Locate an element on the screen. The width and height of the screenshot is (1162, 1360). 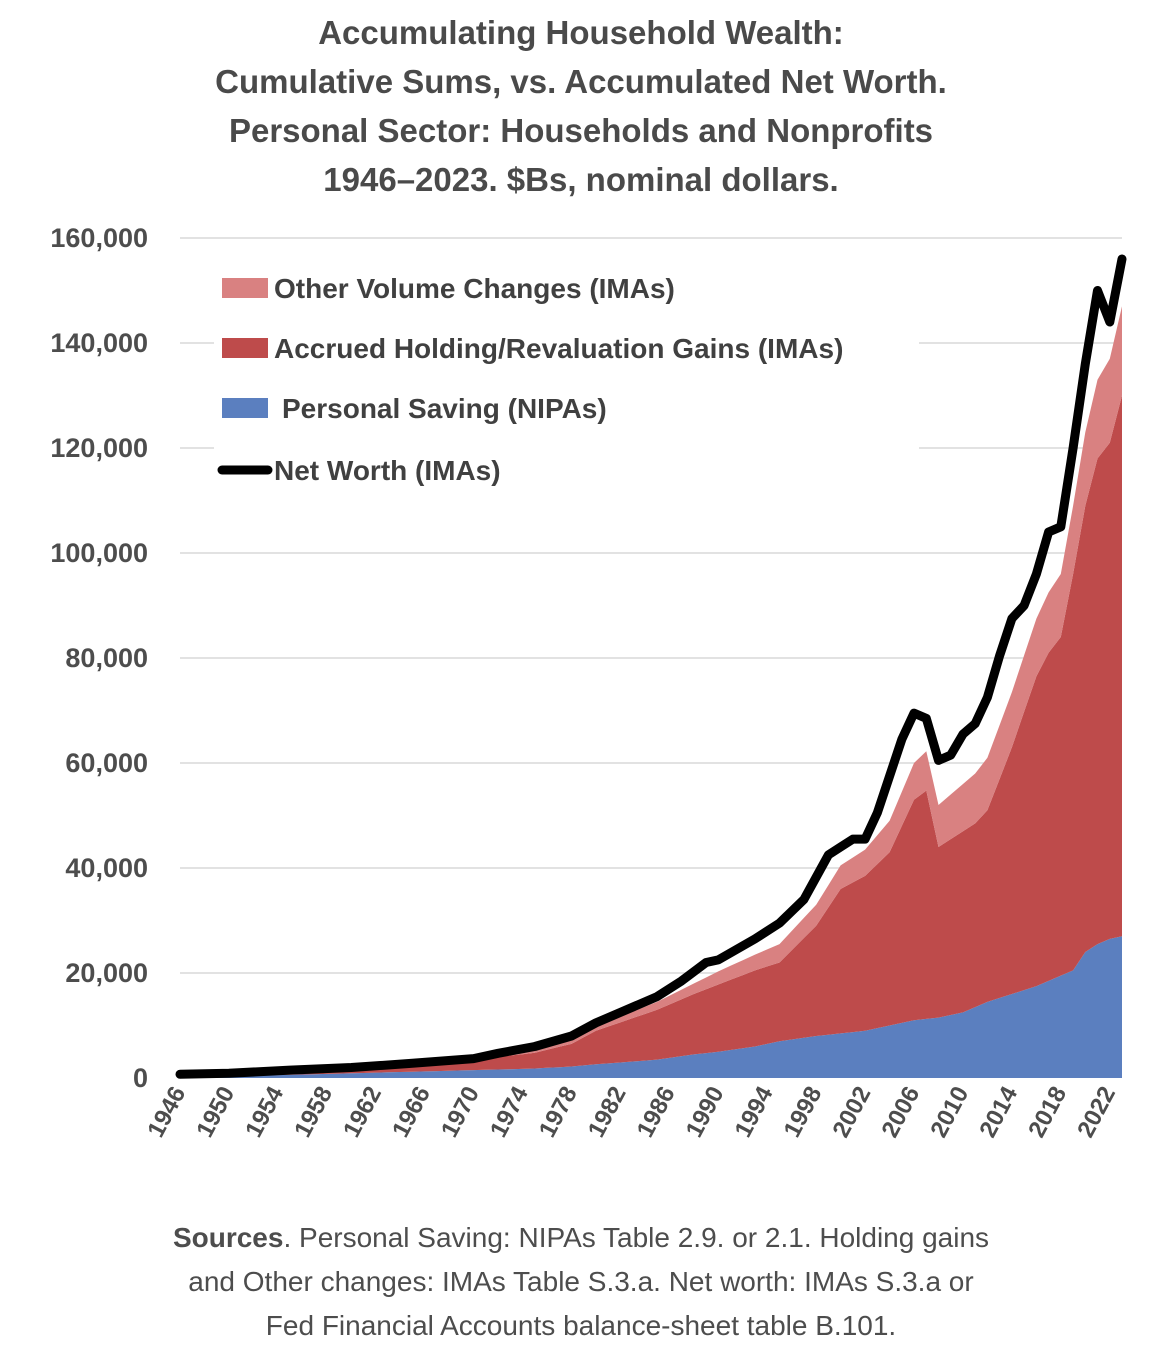
x-tick-label: 1962 is located at coordinates (362, 1112).